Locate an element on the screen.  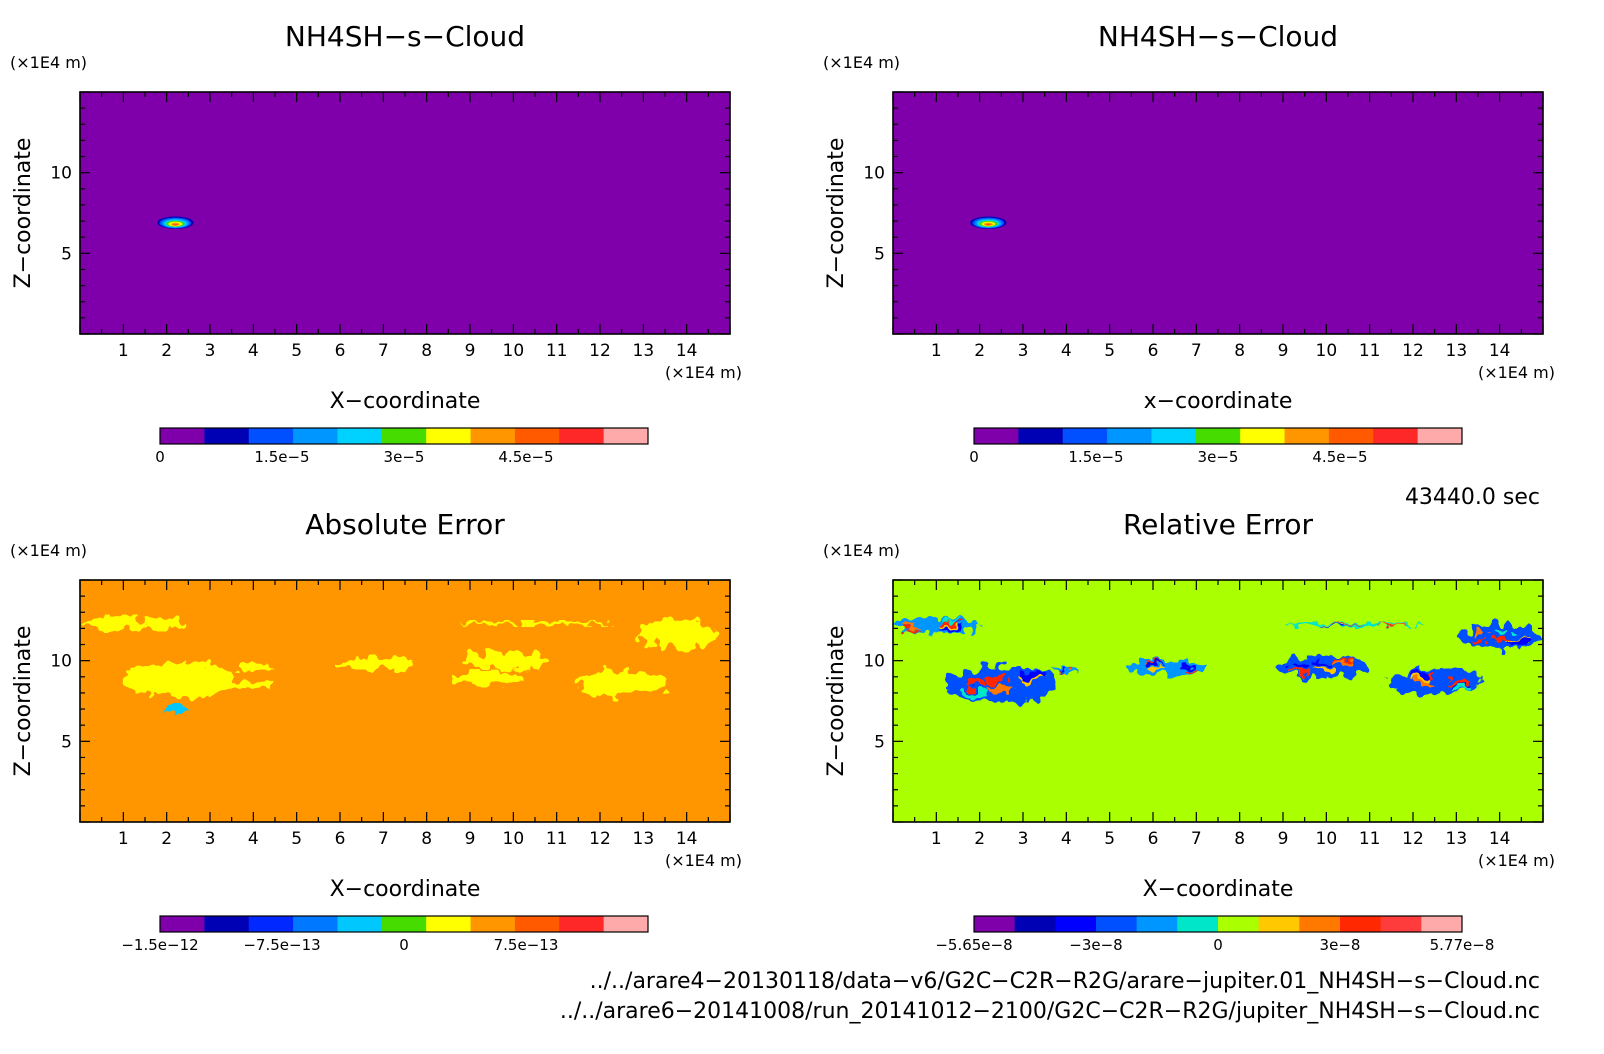
x-tick-label: 8 is located at coordinates (1239, 351).